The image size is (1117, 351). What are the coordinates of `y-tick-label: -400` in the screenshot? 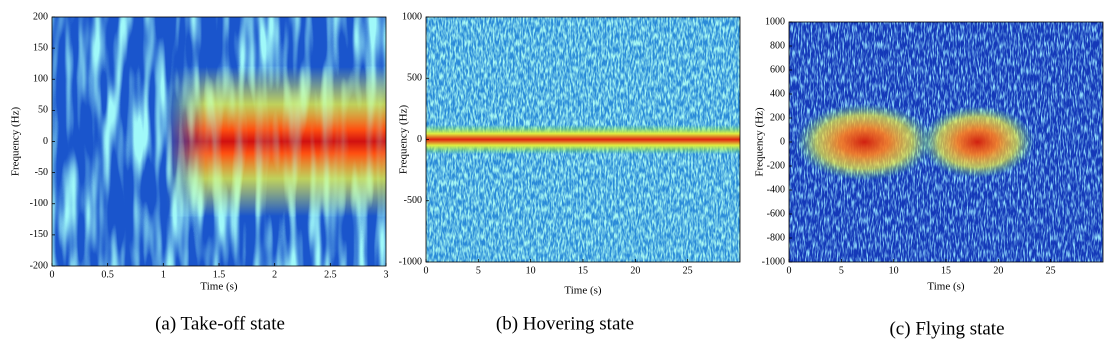 It's located at (776, 189).